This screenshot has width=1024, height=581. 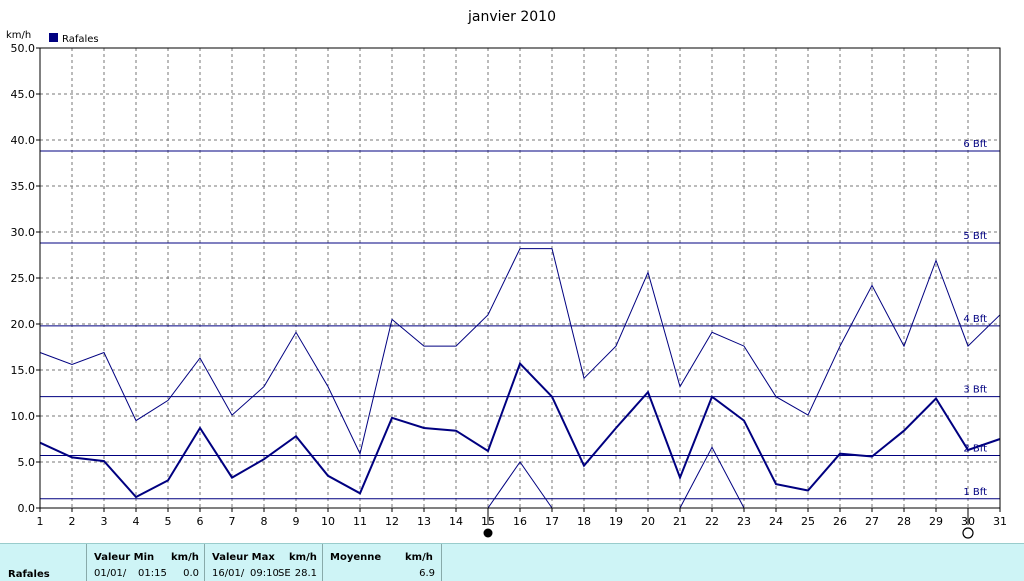 What do you see at coordinates (1000, 521) in the screenshot?
I see `x-tick-label: 31` at bounding box center [1000, 521].